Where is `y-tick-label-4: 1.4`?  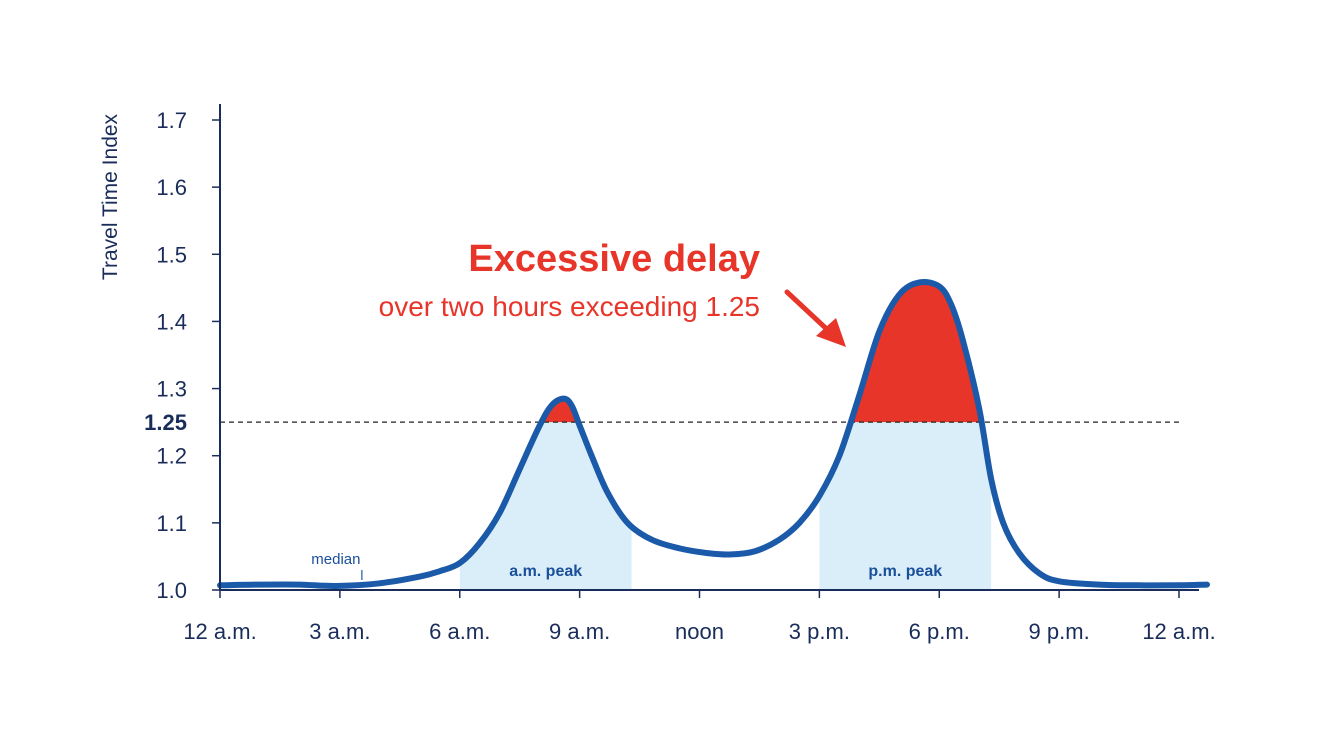 y-tick-label-4: 1.4 is located at coordinates (171, 321).